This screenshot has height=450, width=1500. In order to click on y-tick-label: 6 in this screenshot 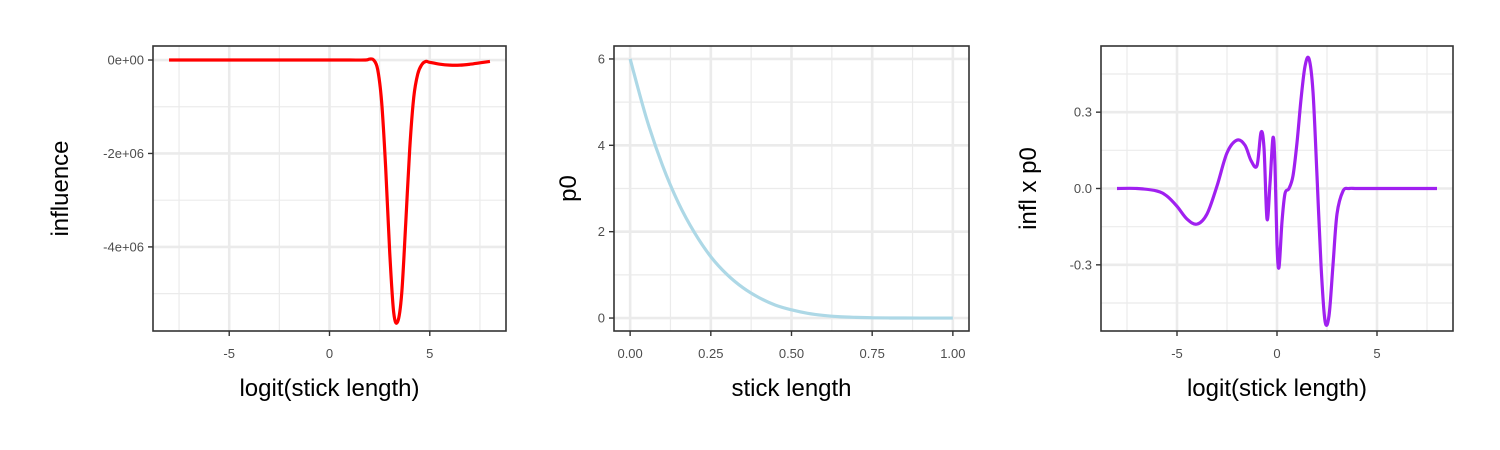, I will do `click(601, 58)`.